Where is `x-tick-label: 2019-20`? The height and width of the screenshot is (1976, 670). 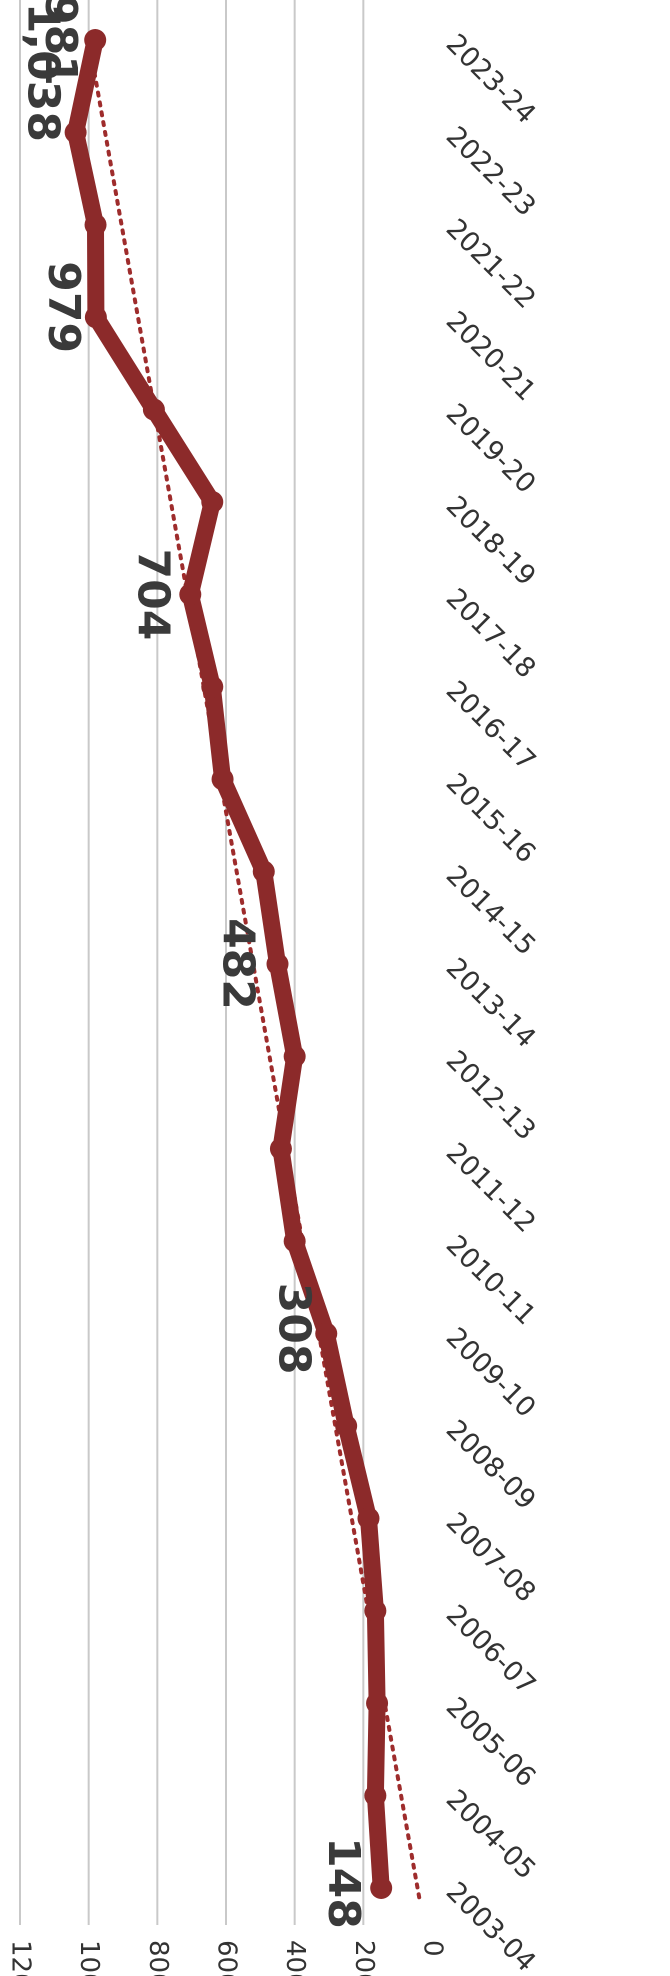 x-tick-label: 2019-20 is located at coordinates (491, 449).